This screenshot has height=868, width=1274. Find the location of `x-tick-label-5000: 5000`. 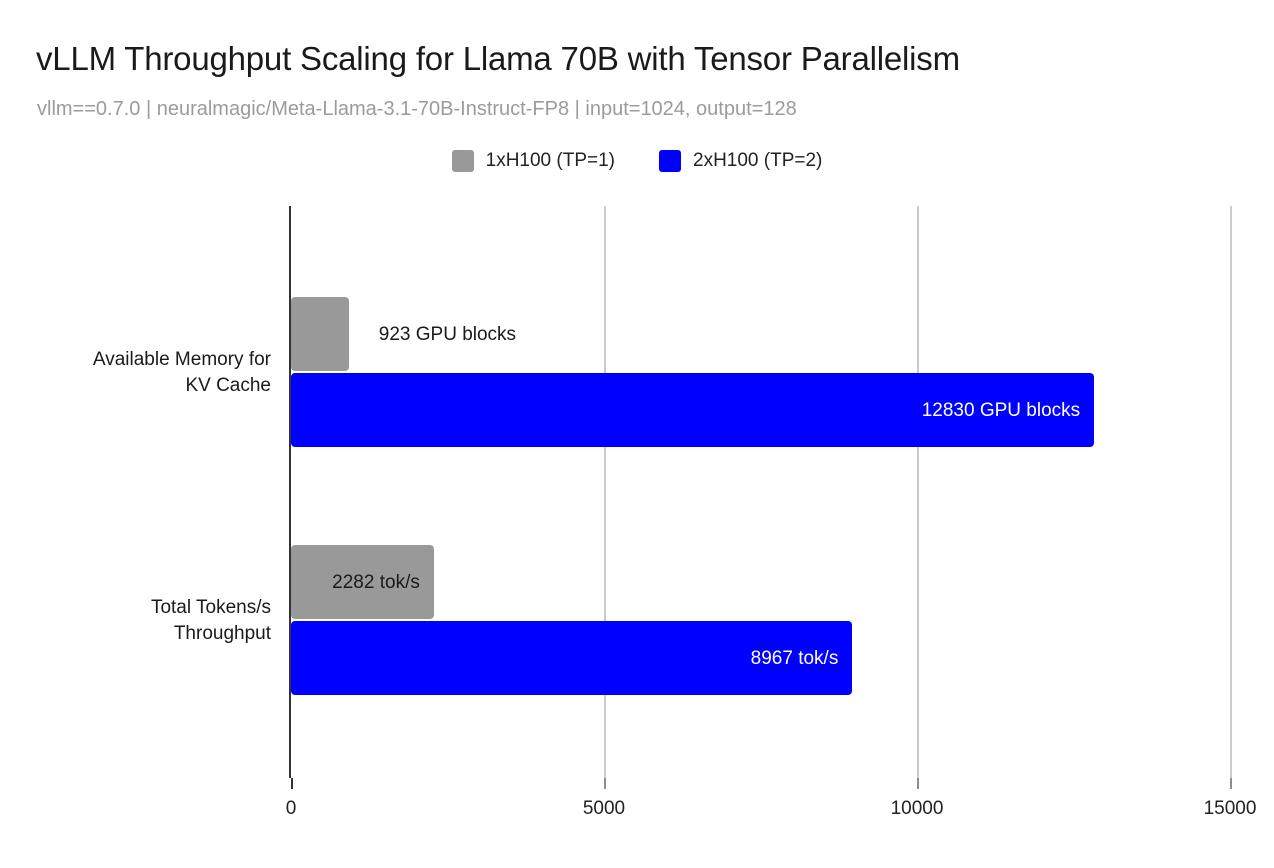

x-tick-label-5000: 5000 is located at coordinates (604, 808).